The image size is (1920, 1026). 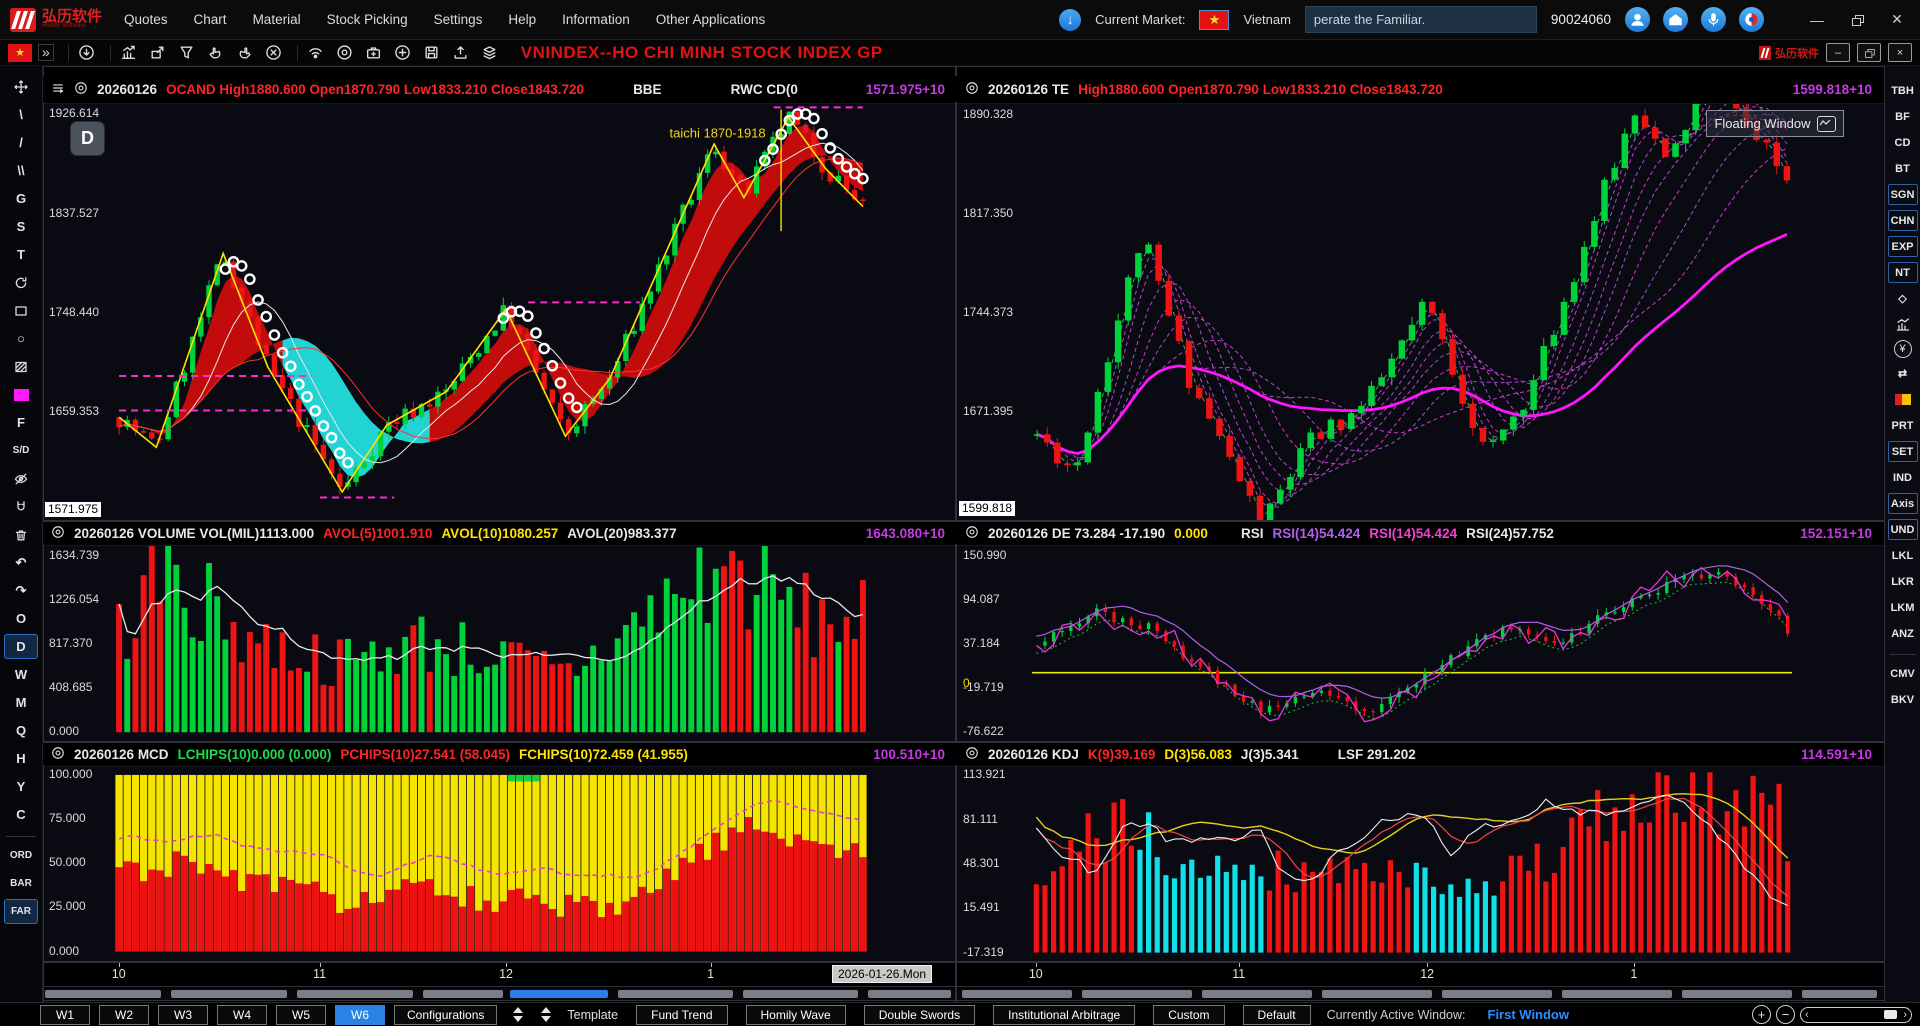 I want to click on template-button-default: Default, so click(x=1276, y=1014).